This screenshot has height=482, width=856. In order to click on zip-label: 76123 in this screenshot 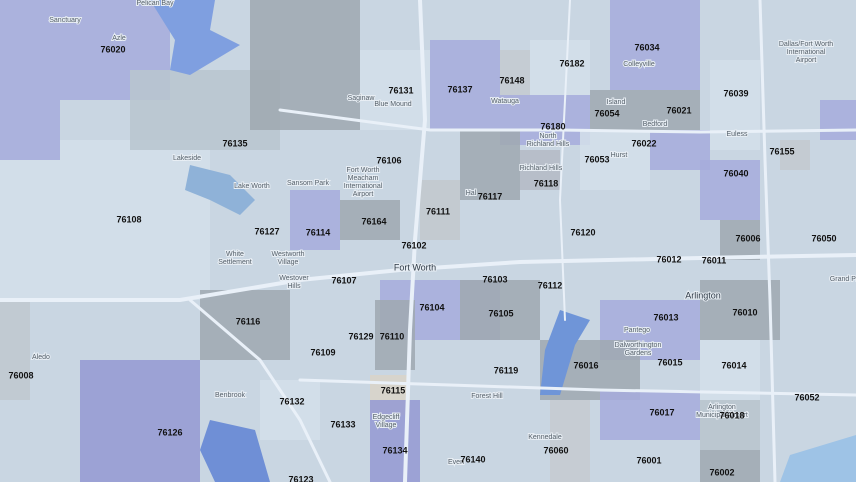, I will do `click(300, 478)`.